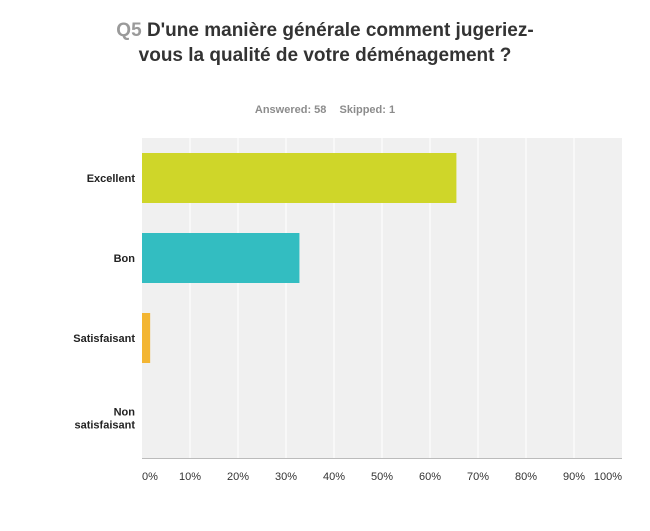 The height and width of the screenshot is (531, 650). What do you see at coordinates (430, 477) in the screenshot?
I see `x-tick-label: 60%` at bounding box center [430, 477].